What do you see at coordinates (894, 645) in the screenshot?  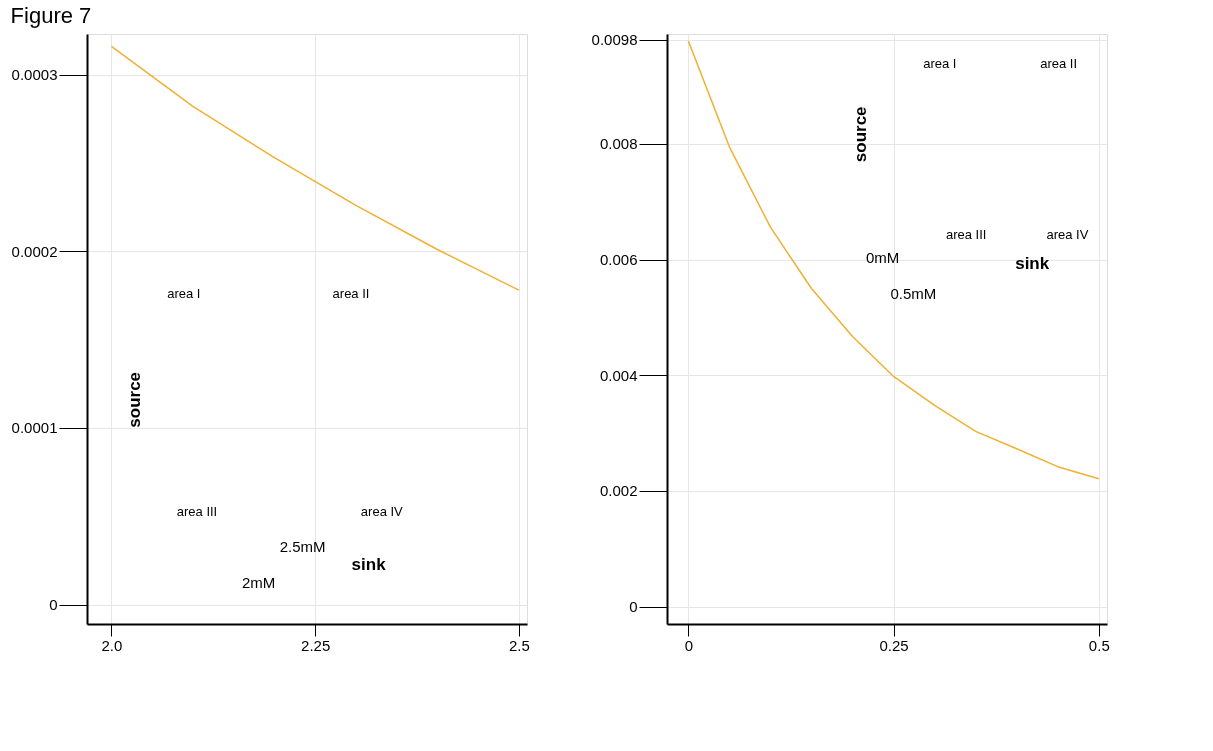 I see `x-tick-label: 0.25` at bounding box center [894, 645].